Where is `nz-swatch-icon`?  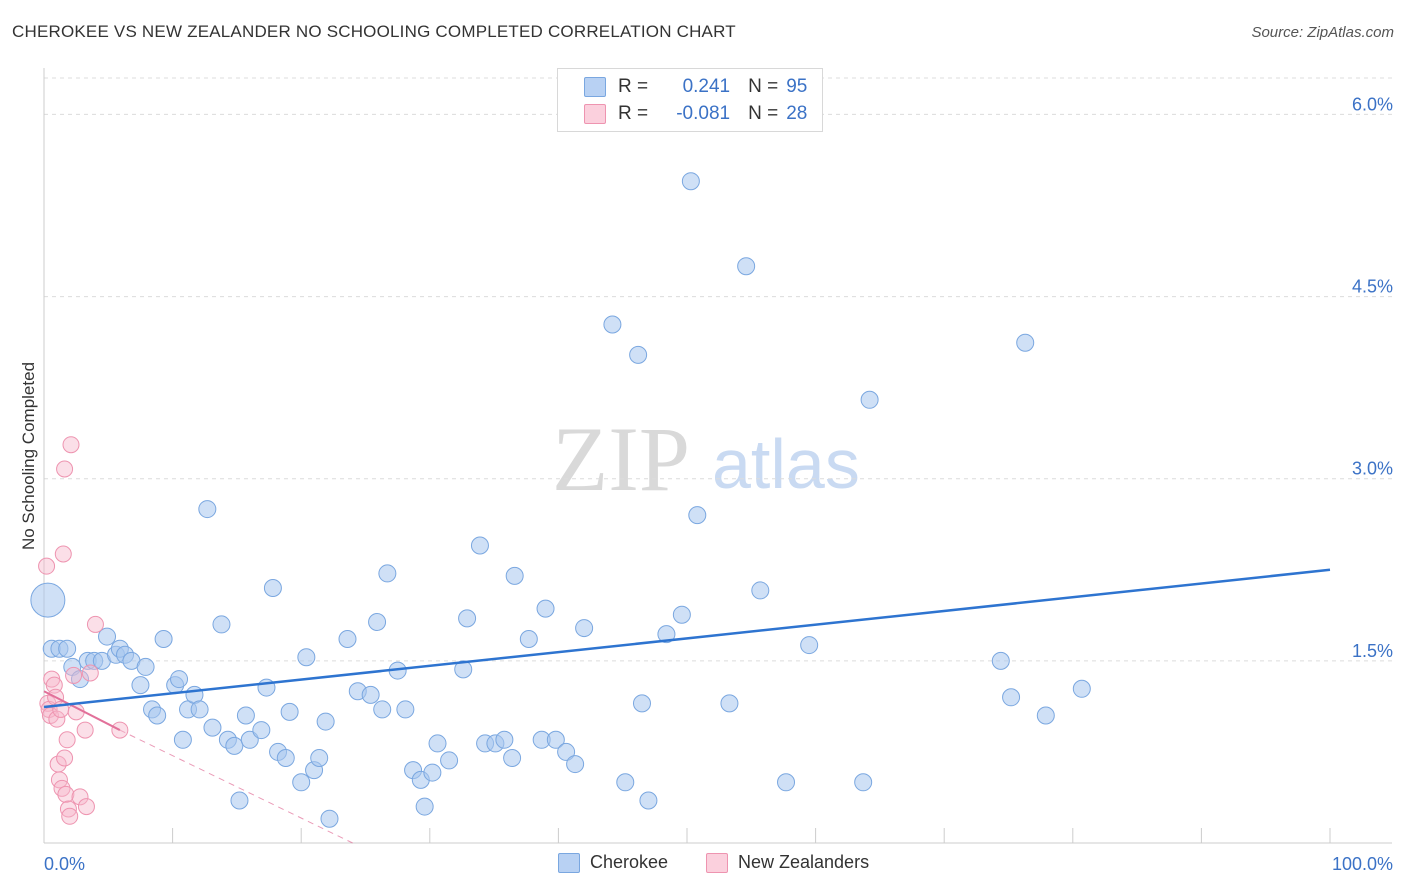
nz-swatch-icon is located at coordinates (595, 114).